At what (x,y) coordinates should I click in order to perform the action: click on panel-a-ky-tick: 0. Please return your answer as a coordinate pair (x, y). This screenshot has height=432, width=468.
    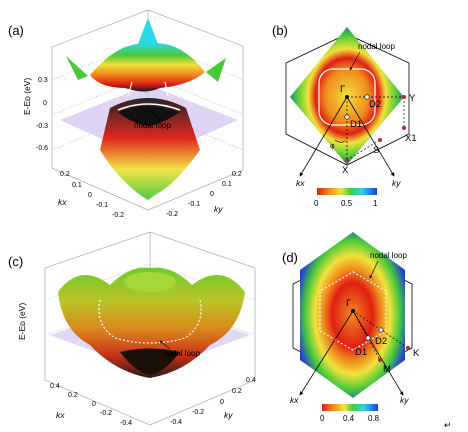
    Looking at the image, I should click on (212, 194).